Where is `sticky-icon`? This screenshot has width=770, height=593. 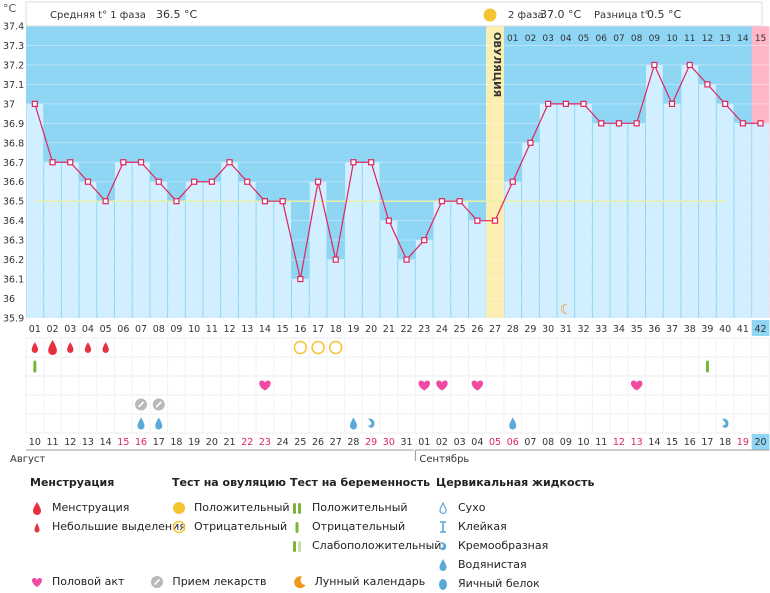 sticky-icon is located at coordinates (443, 526).